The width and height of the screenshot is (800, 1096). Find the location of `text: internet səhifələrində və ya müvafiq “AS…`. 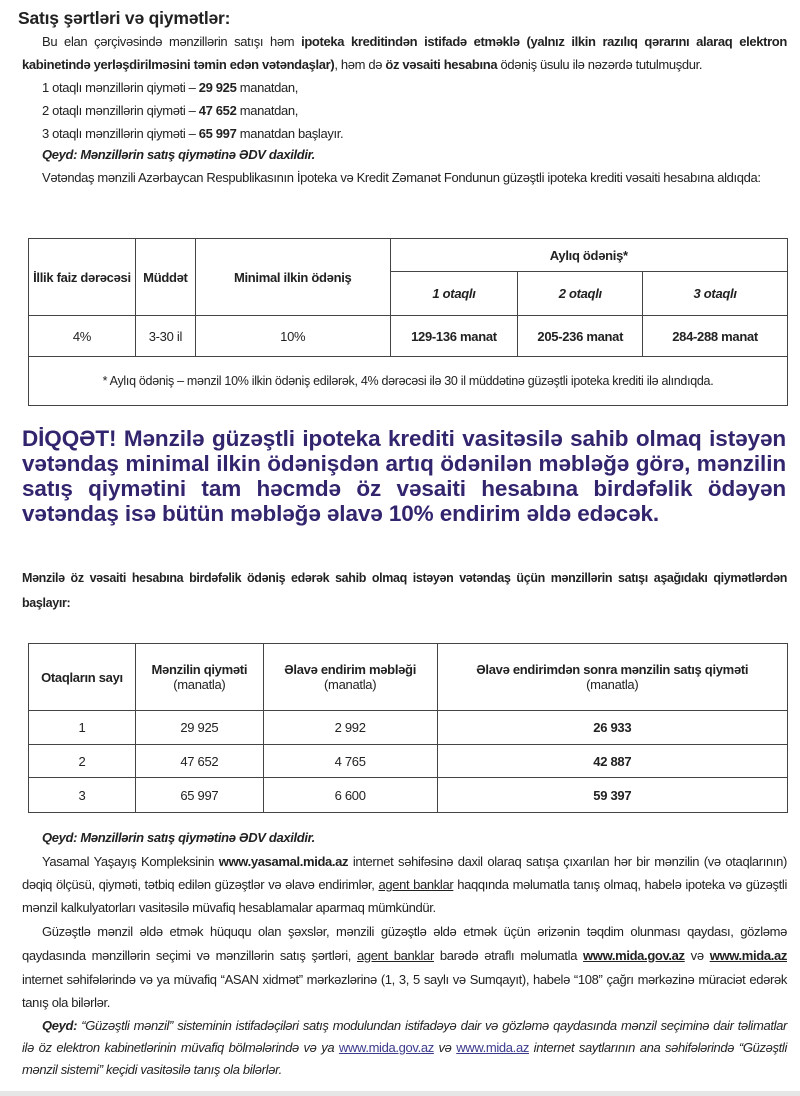

text: internet səhifələrində və ya müvafiq “AS… is located at coordinates (404, 991).